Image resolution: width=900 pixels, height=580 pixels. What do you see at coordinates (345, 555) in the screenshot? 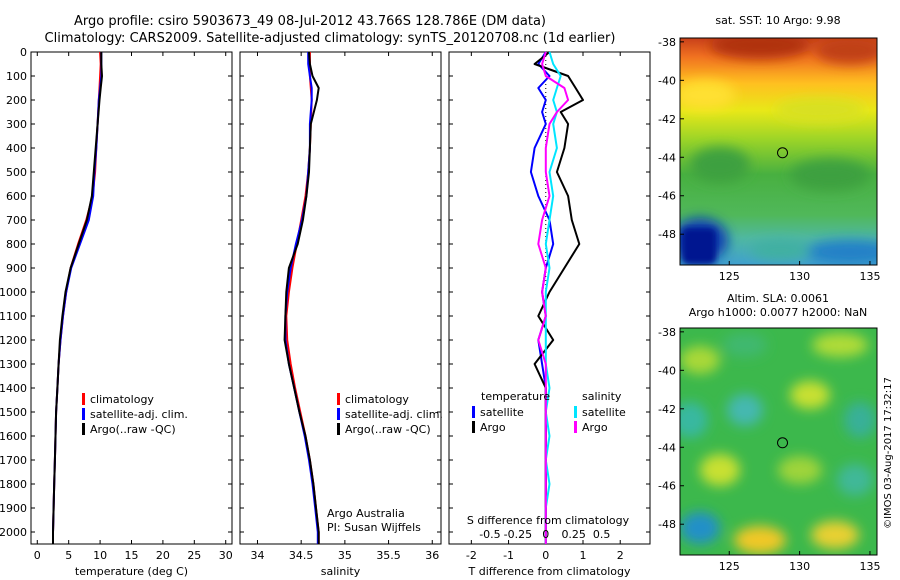
I see `x-tick-label: 35` at bounding box center [345, 555].